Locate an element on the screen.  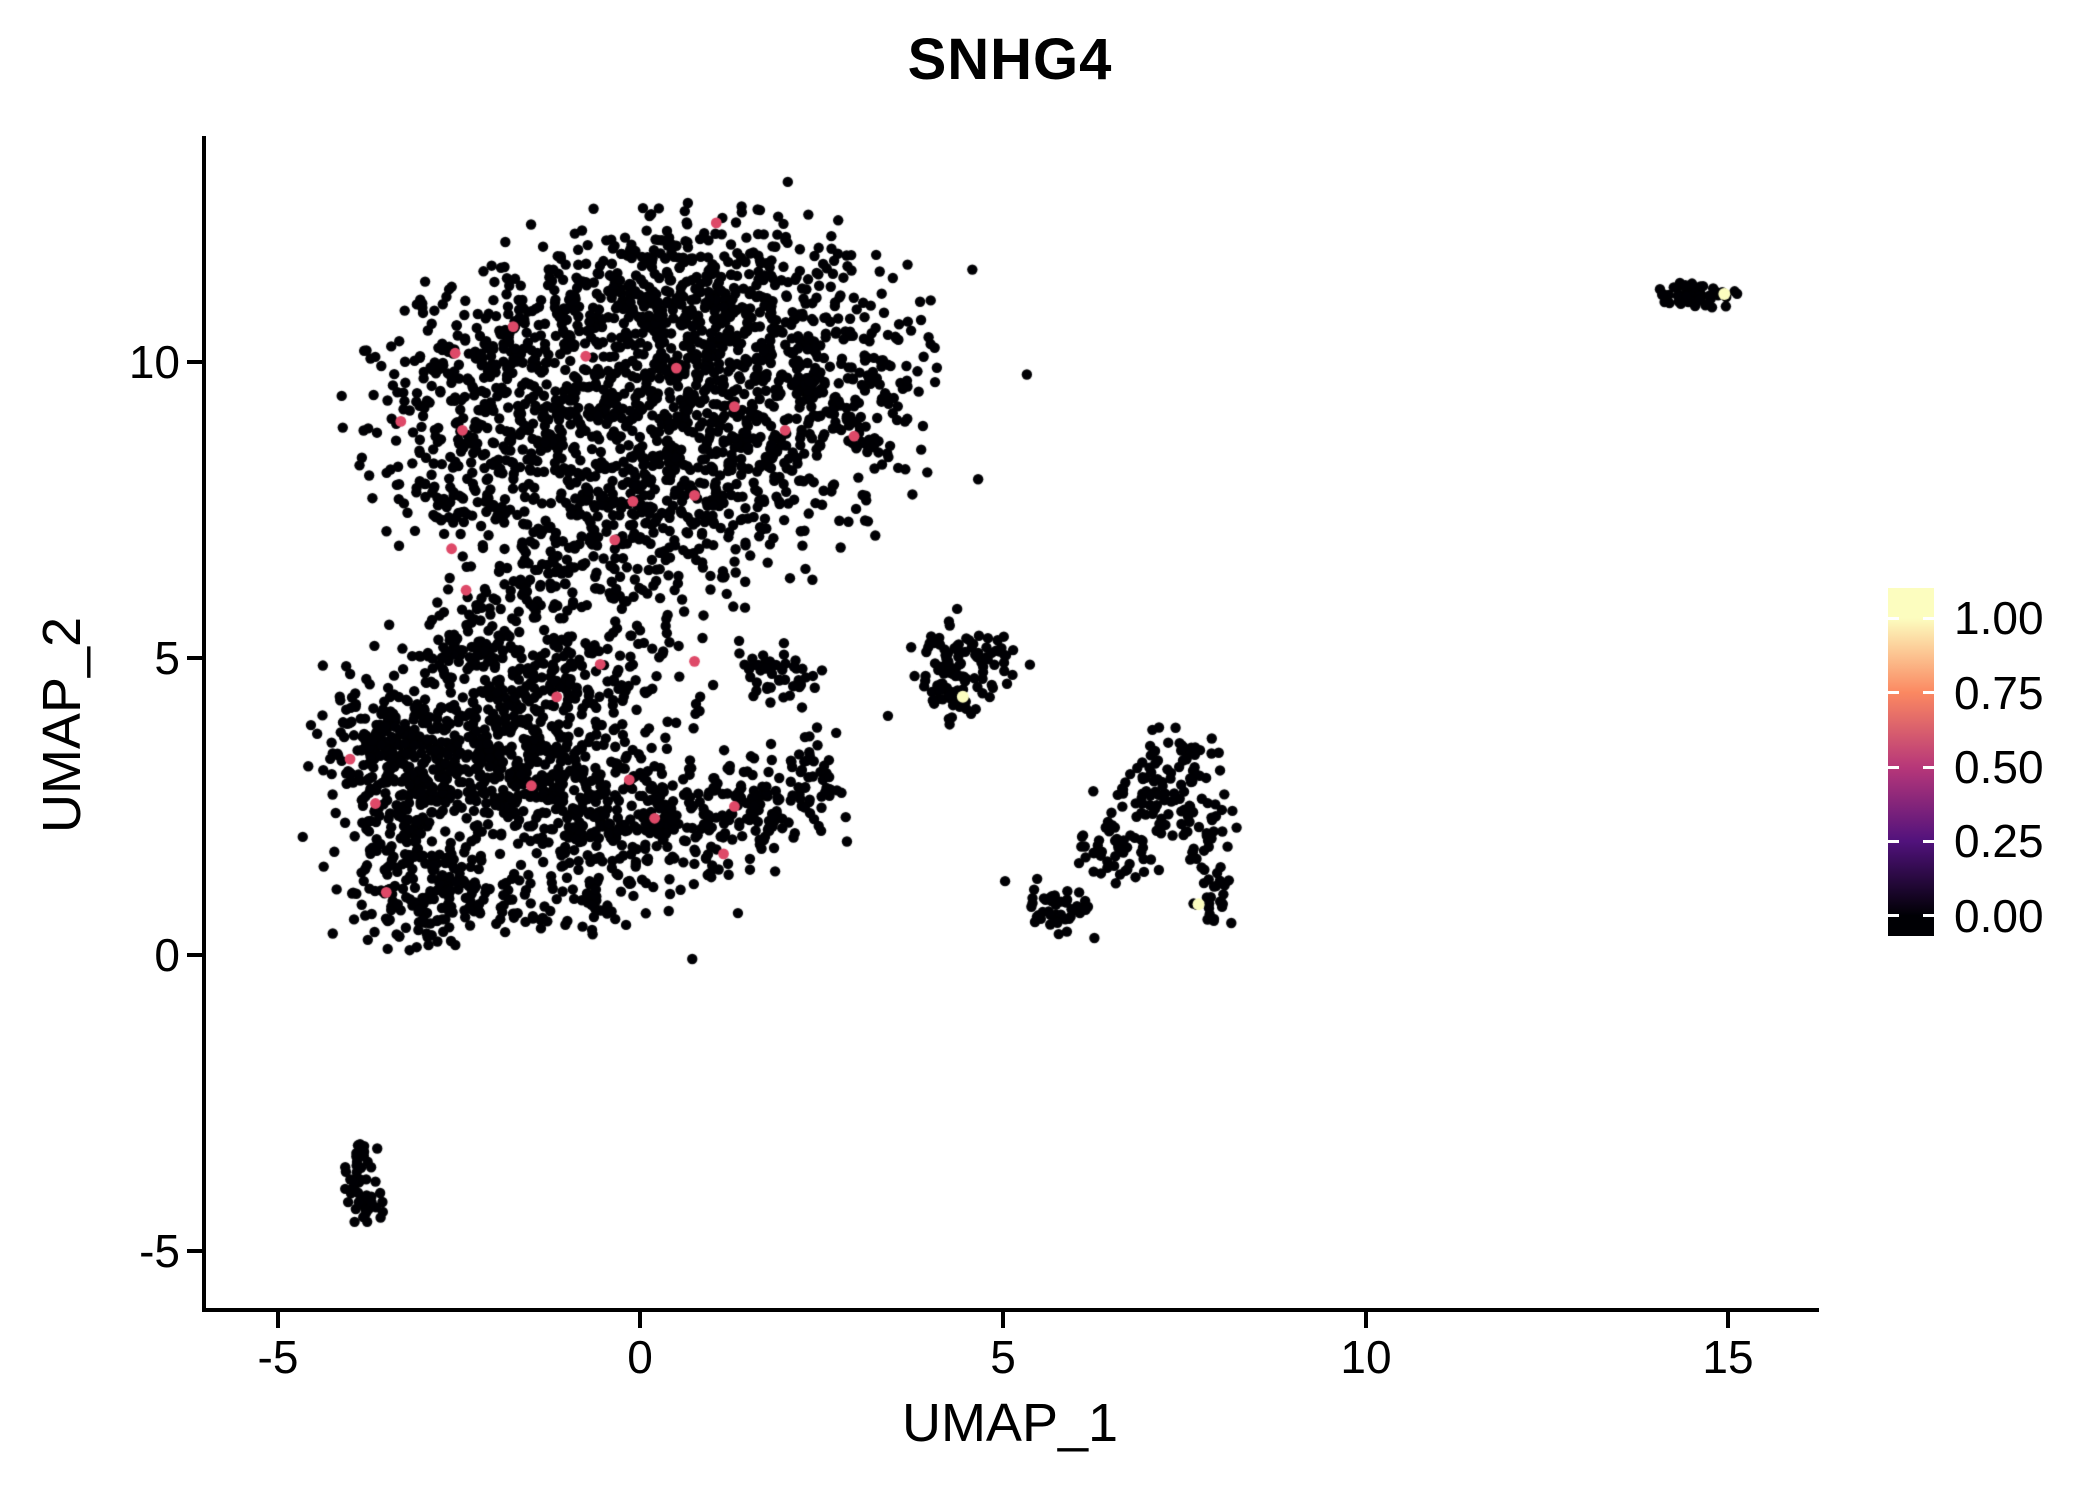
y-tick-label: 10 is located at coordinates (154, 362).